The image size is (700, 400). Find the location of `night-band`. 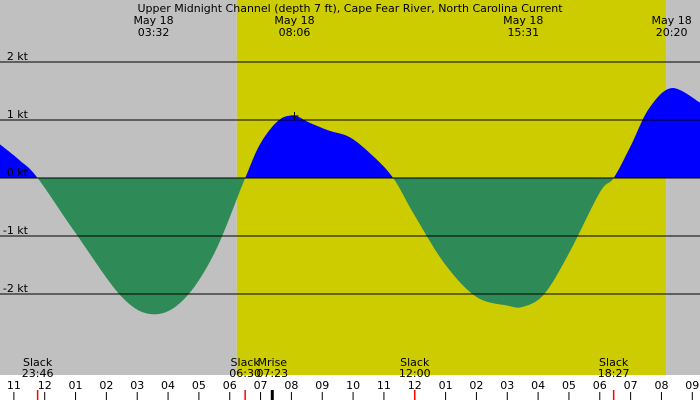

night-band is located at coordinates (683, 187).